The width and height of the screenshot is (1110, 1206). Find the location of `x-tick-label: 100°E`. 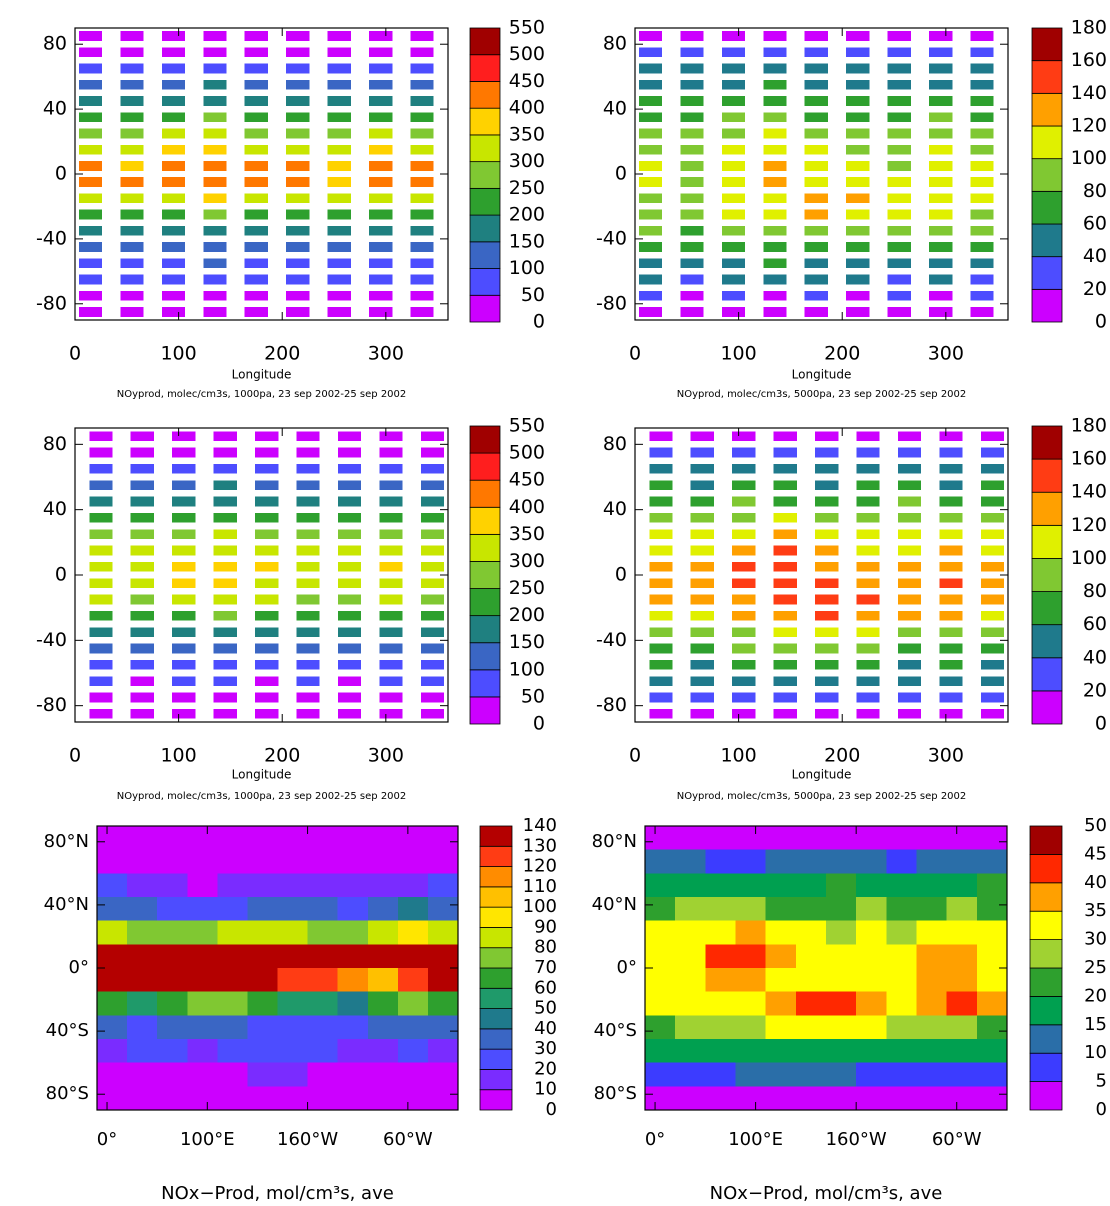

x-tick-label: 100°E is located at coordinates (755, 1139).